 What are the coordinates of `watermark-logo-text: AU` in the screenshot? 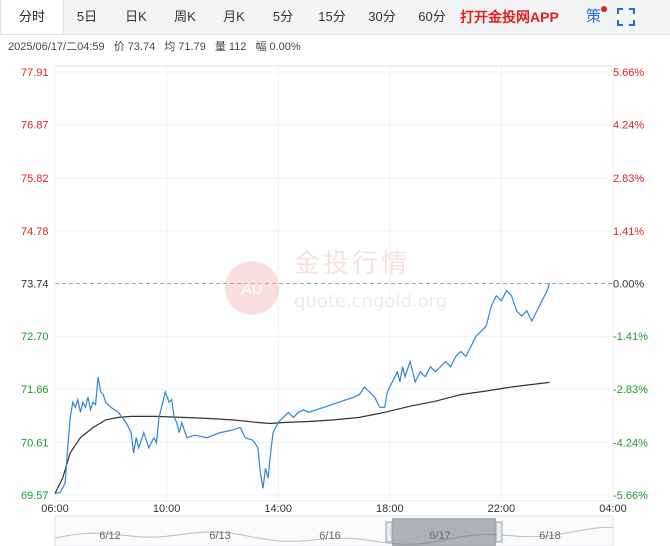 It's located at (251, 289).